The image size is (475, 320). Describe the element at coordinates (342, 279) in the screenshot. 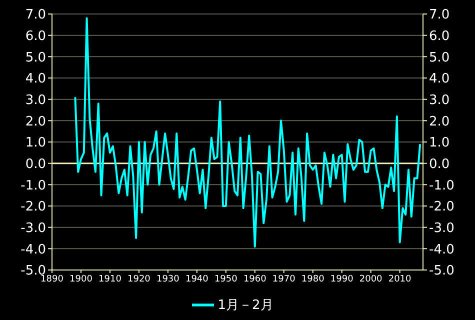

I see `x-tick-label: 1990` at that location.